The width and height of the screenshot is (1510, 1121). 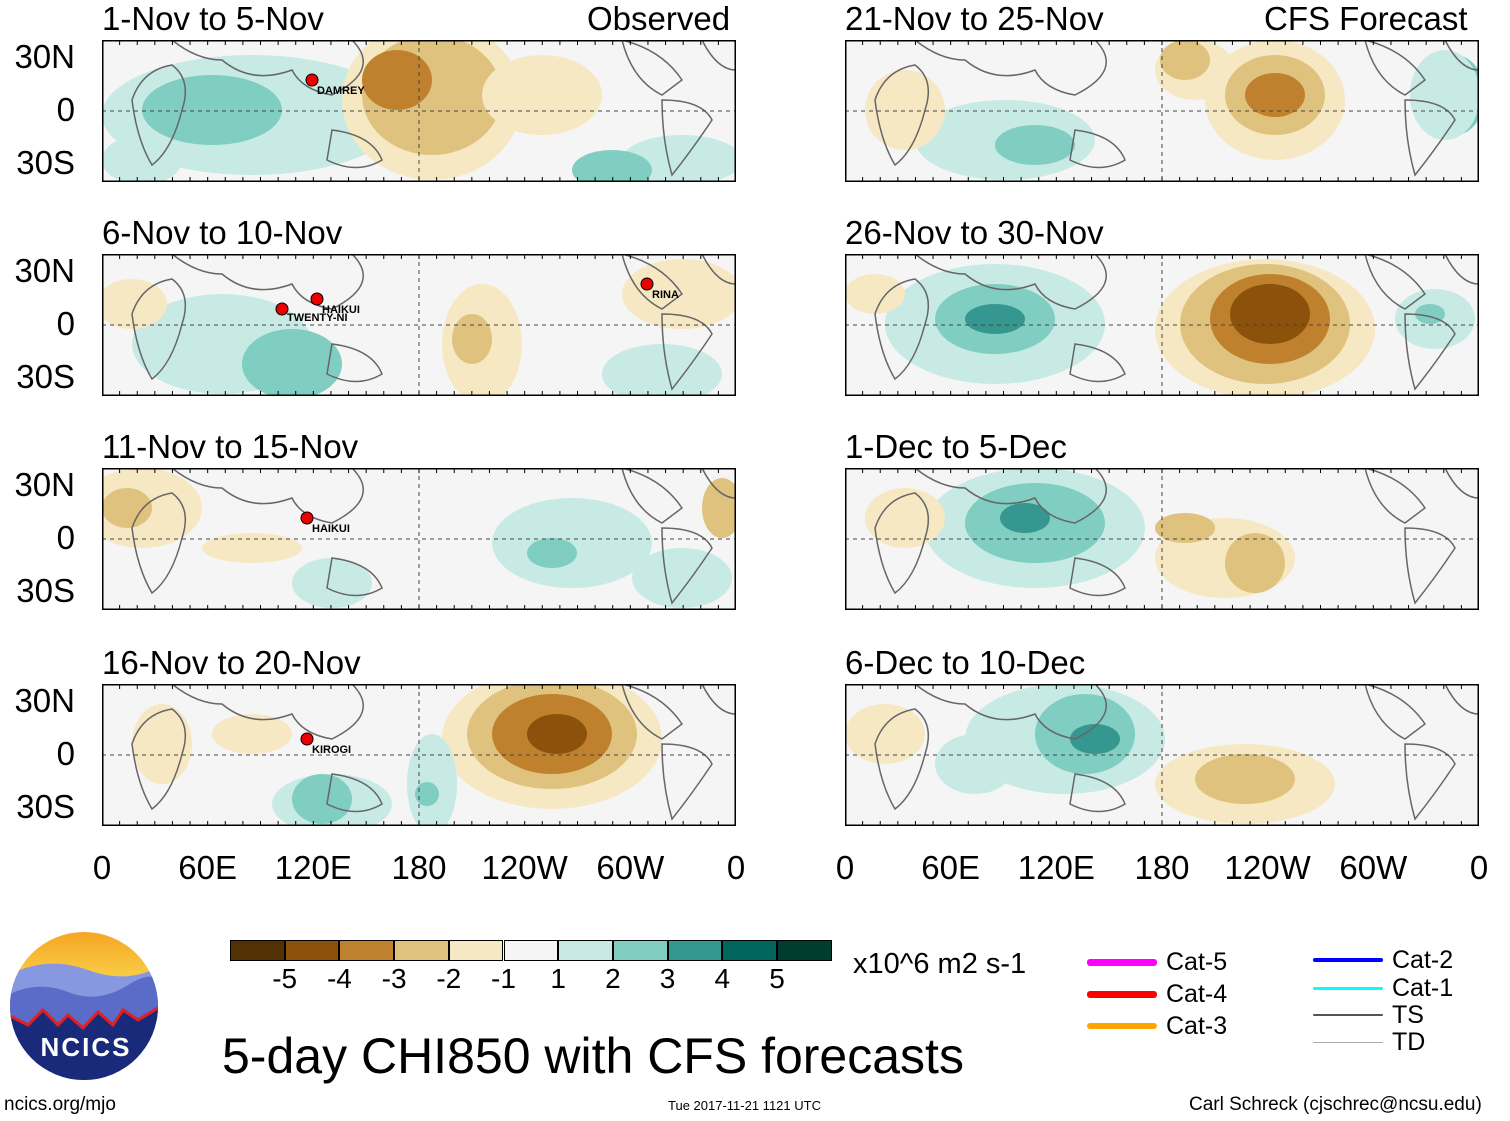 What do you see at coordinates (1373, 867) in the screenshot?
I see `x-tick-label: 60W` at bounding box center [1373, 867].